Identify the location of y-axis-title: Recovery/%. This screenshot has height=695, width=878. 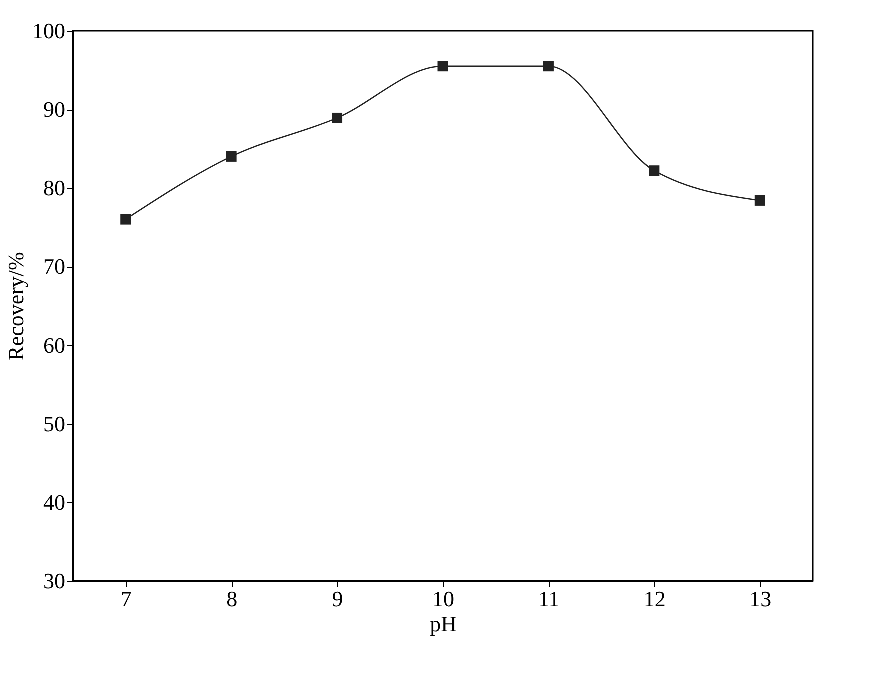
(16, 306).